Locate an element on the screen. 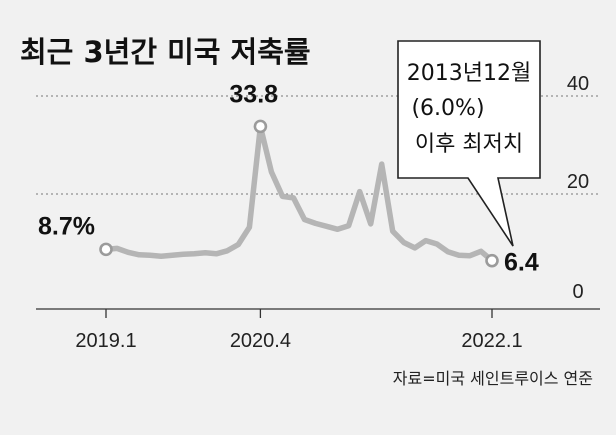 The height and width of the screenshot is (435, 616). callout-line-2: (6.0%) is located at coordinates (447, 108).